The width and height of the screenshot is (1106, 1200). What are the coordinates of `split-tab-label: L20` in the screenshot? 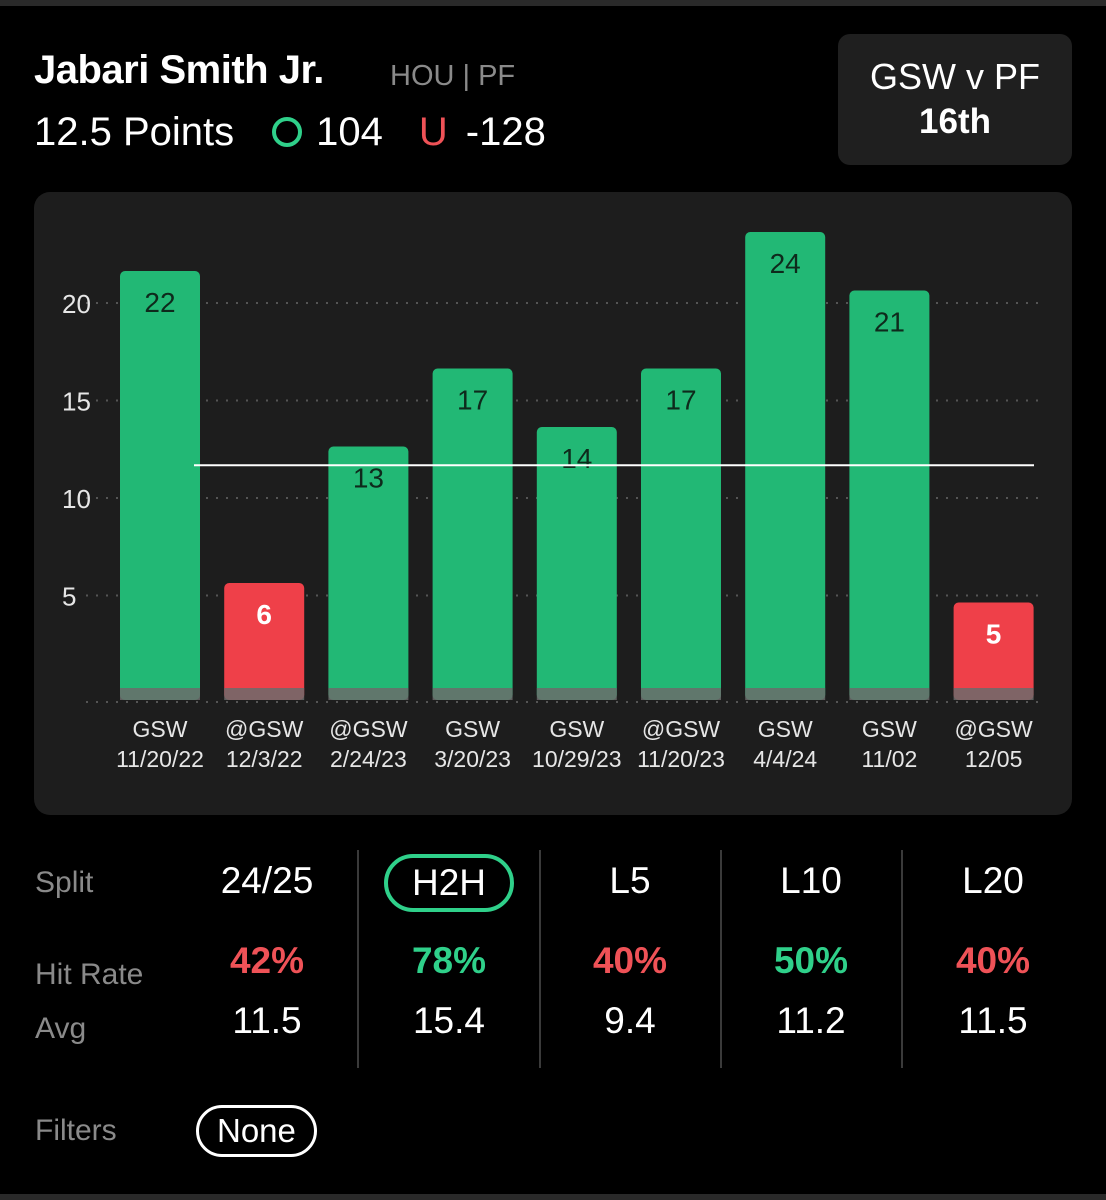 It's located at (993, 880).